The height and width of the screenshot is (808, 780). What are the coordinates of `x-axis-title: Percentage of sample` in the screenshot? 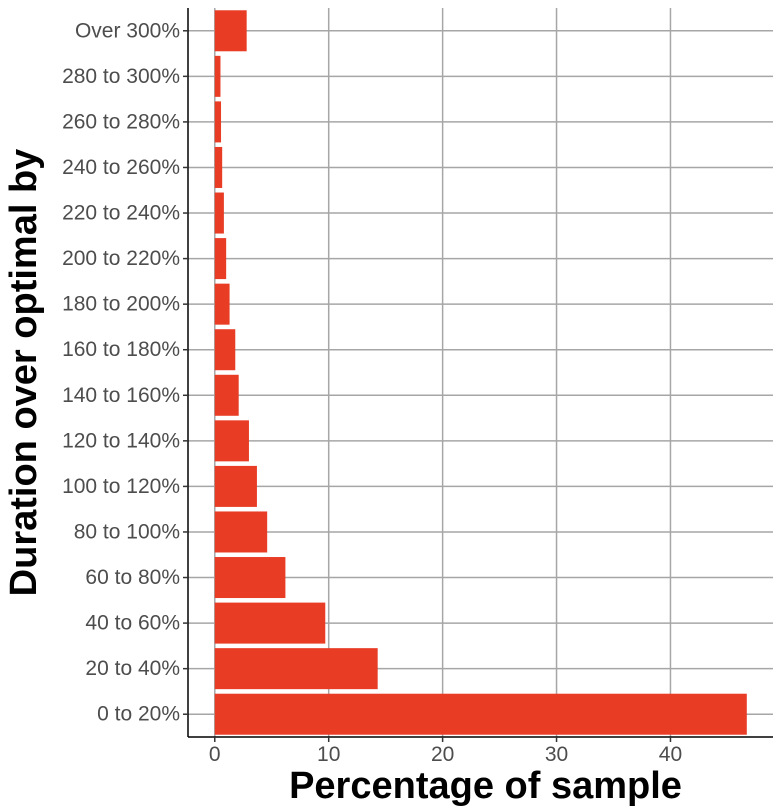 It's located at (485, 786).